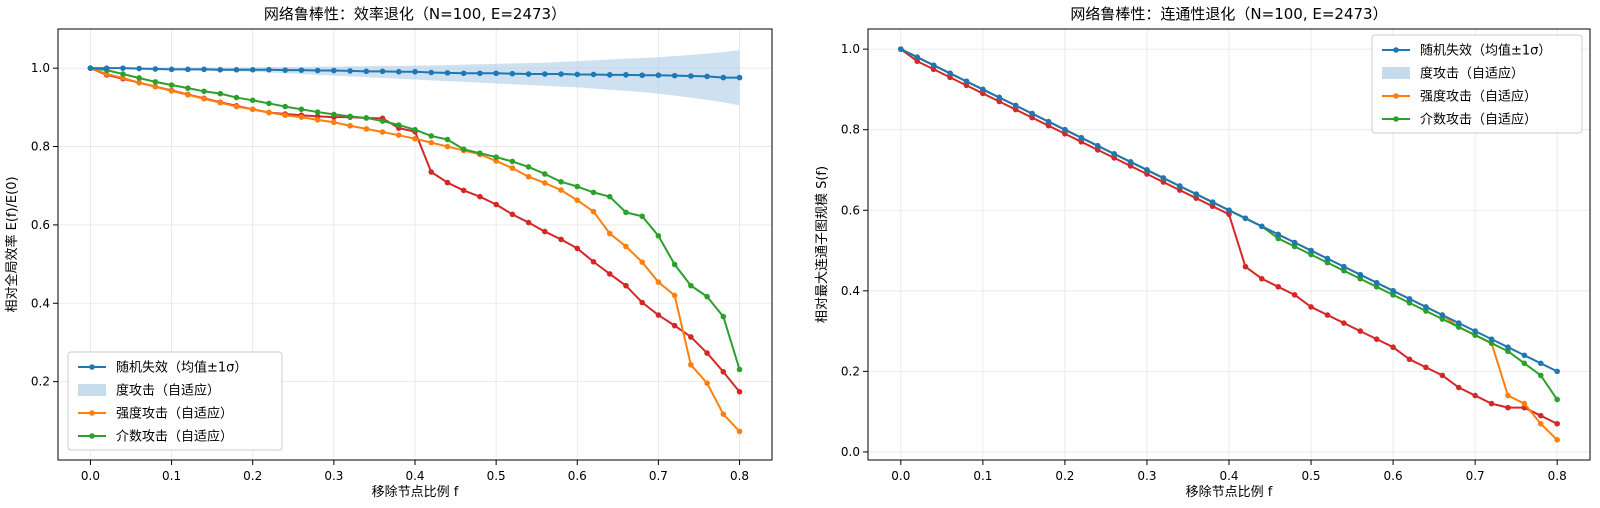  I want to click on y-axis-label: 相对最大连通子图规模 S(f), so click(822, 244).